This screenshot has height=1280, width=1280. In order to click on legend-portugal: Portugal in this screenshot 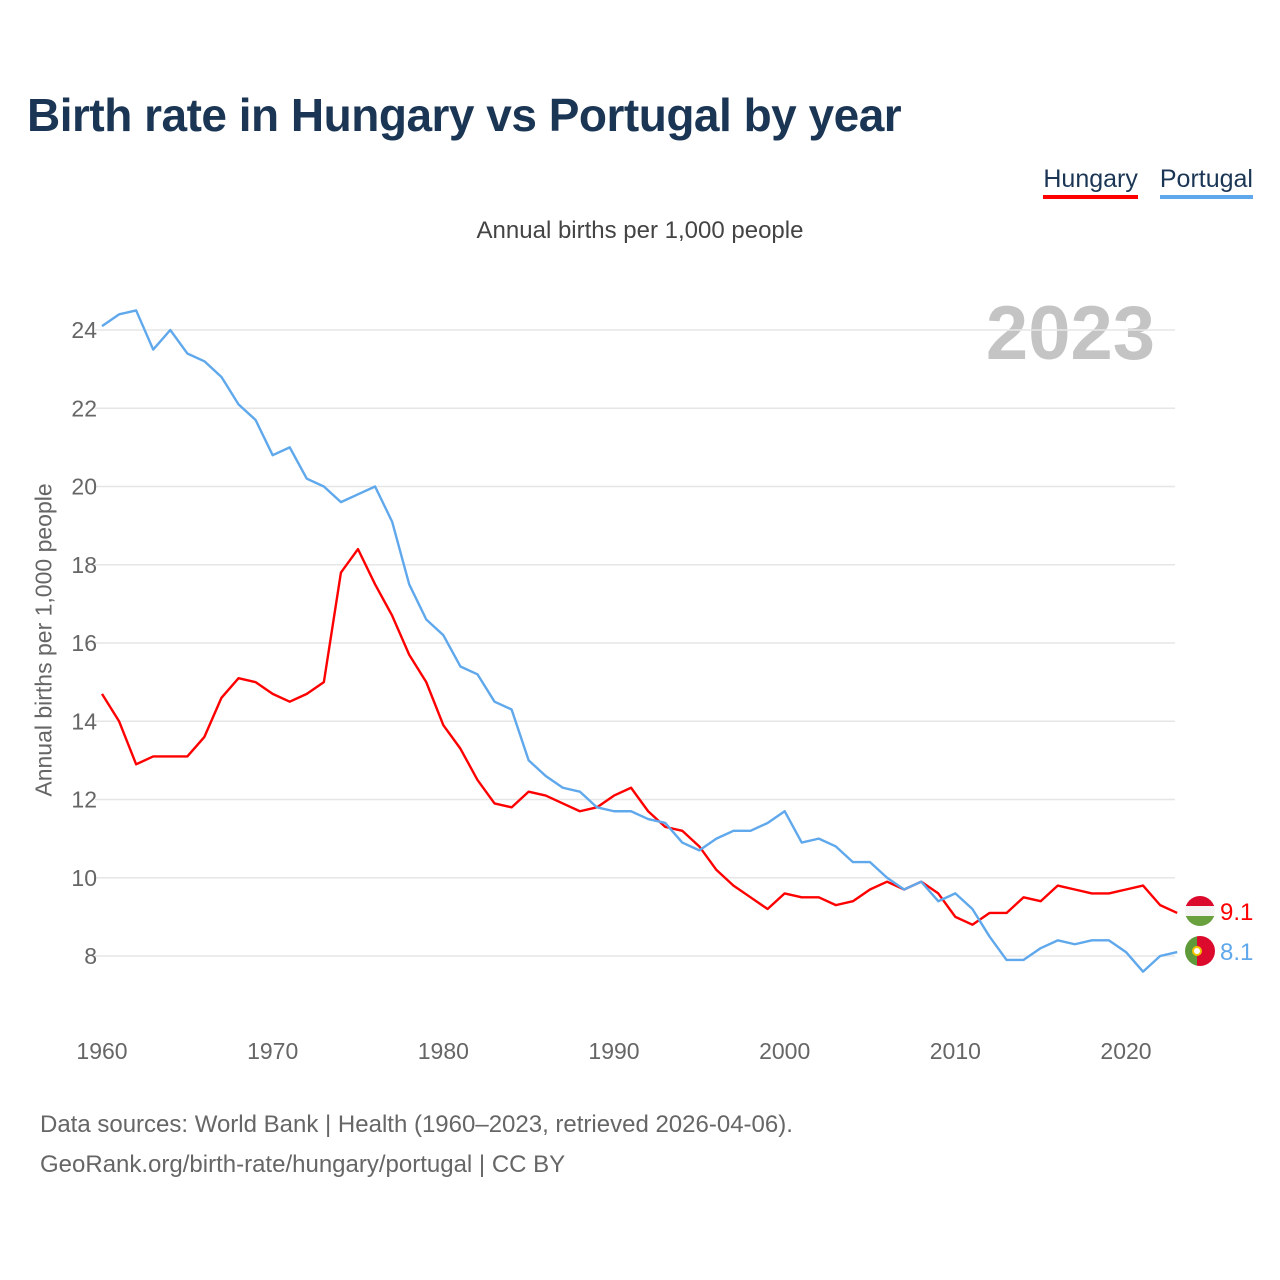, I will do `click(1206, 182)`.